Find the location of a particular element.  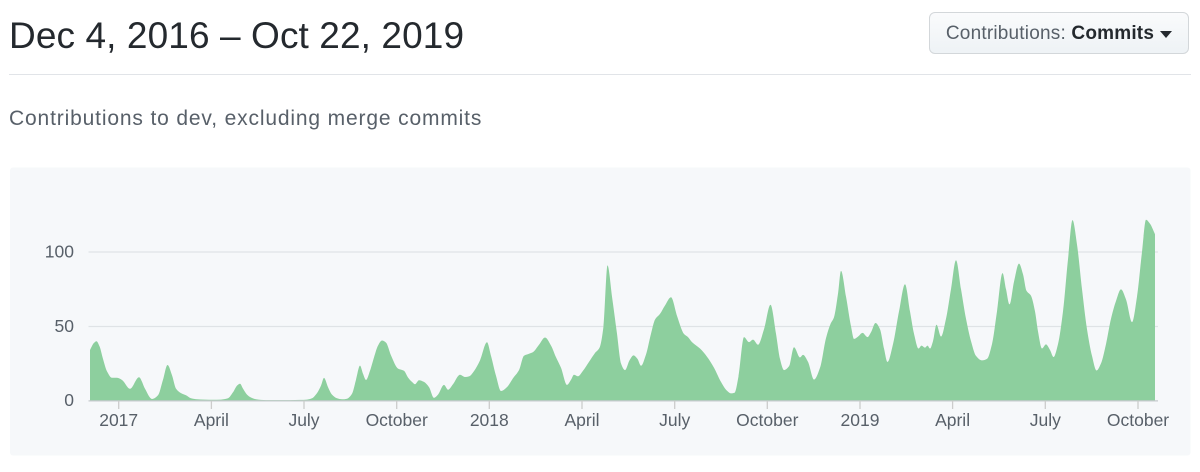

svg-text: 50 is located at coordinates (65, 326).